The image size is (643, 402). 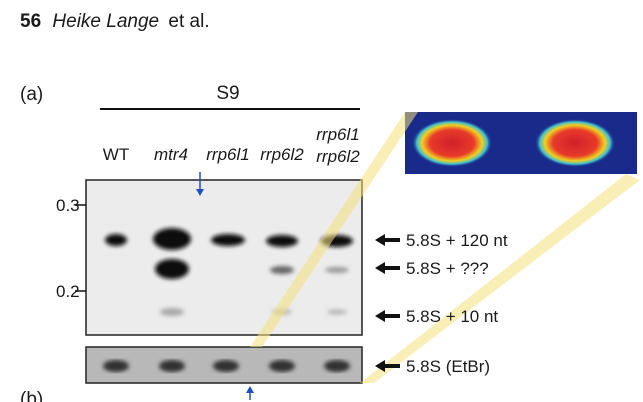 I want to click on running-header: 56 Heike Lange et al., so click(x=115, y=21).